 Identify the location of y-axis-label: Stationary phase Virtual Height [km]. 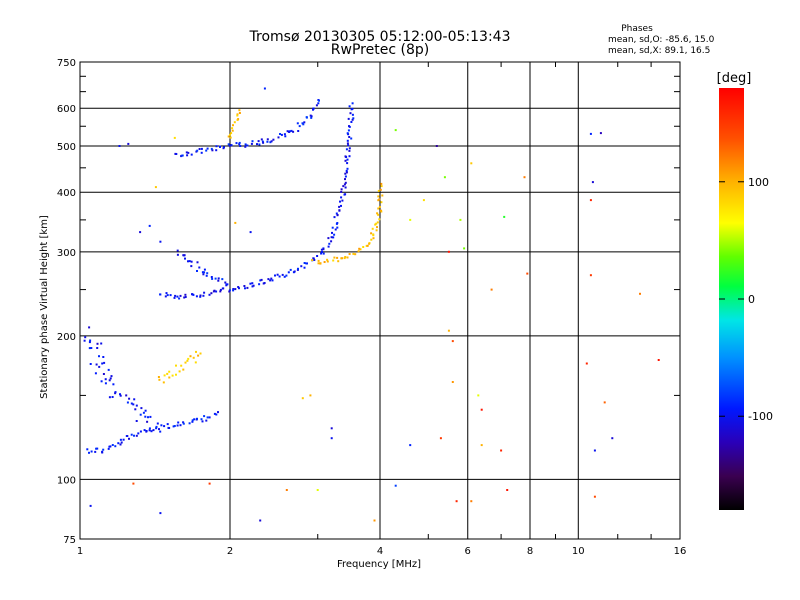
(44, 307).